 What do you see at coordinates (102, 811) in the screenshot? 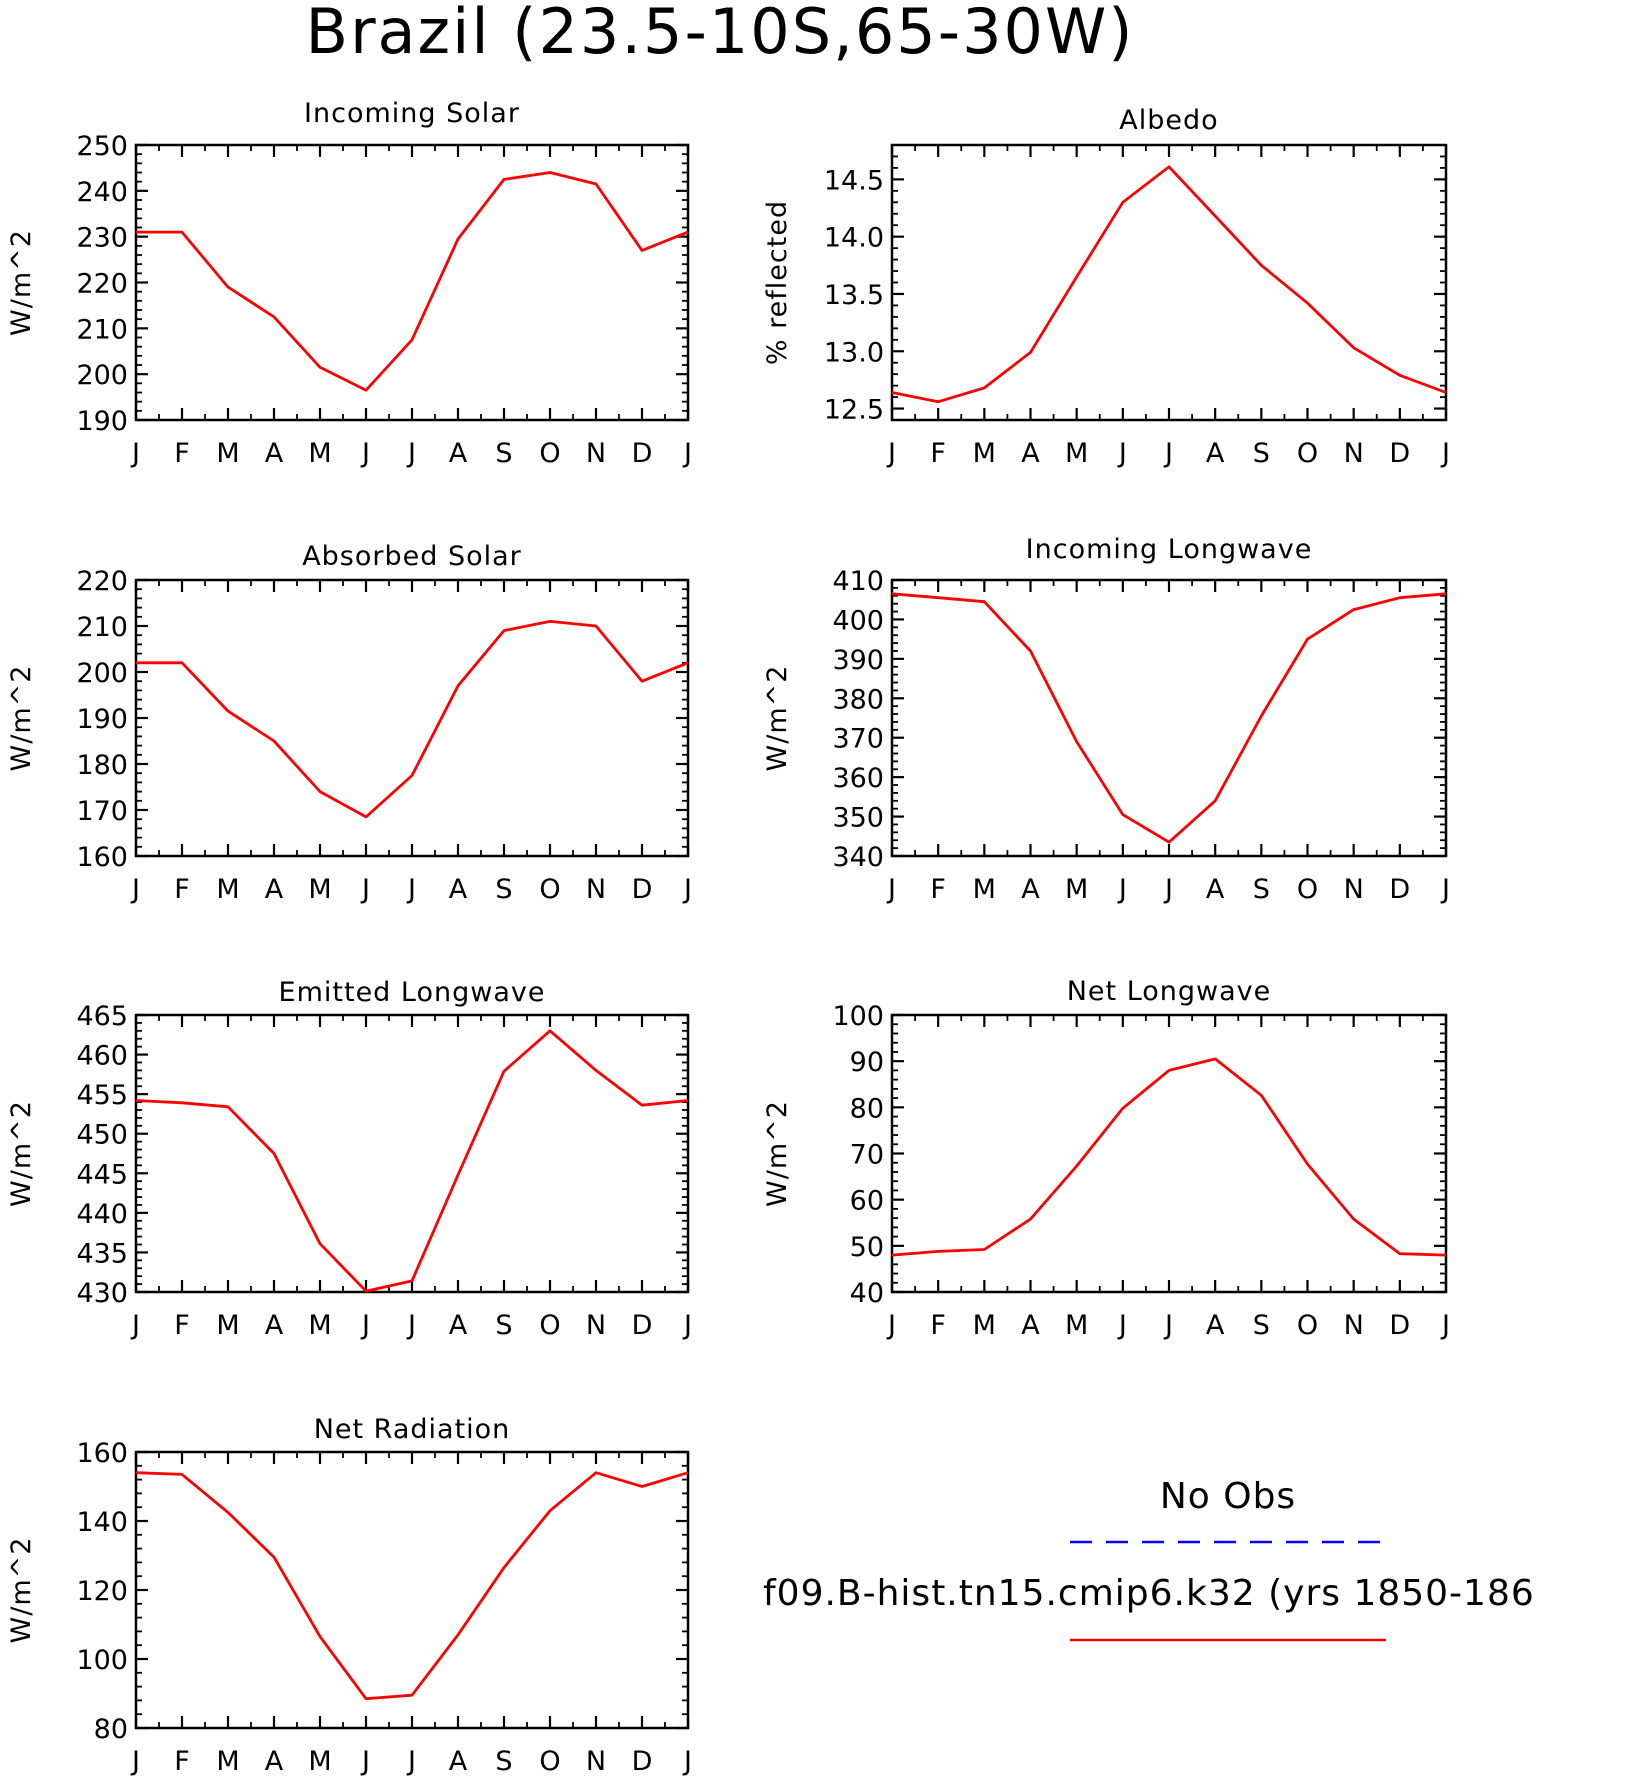
I see `y-tick-label: 170` at bounding box center [102, 811].